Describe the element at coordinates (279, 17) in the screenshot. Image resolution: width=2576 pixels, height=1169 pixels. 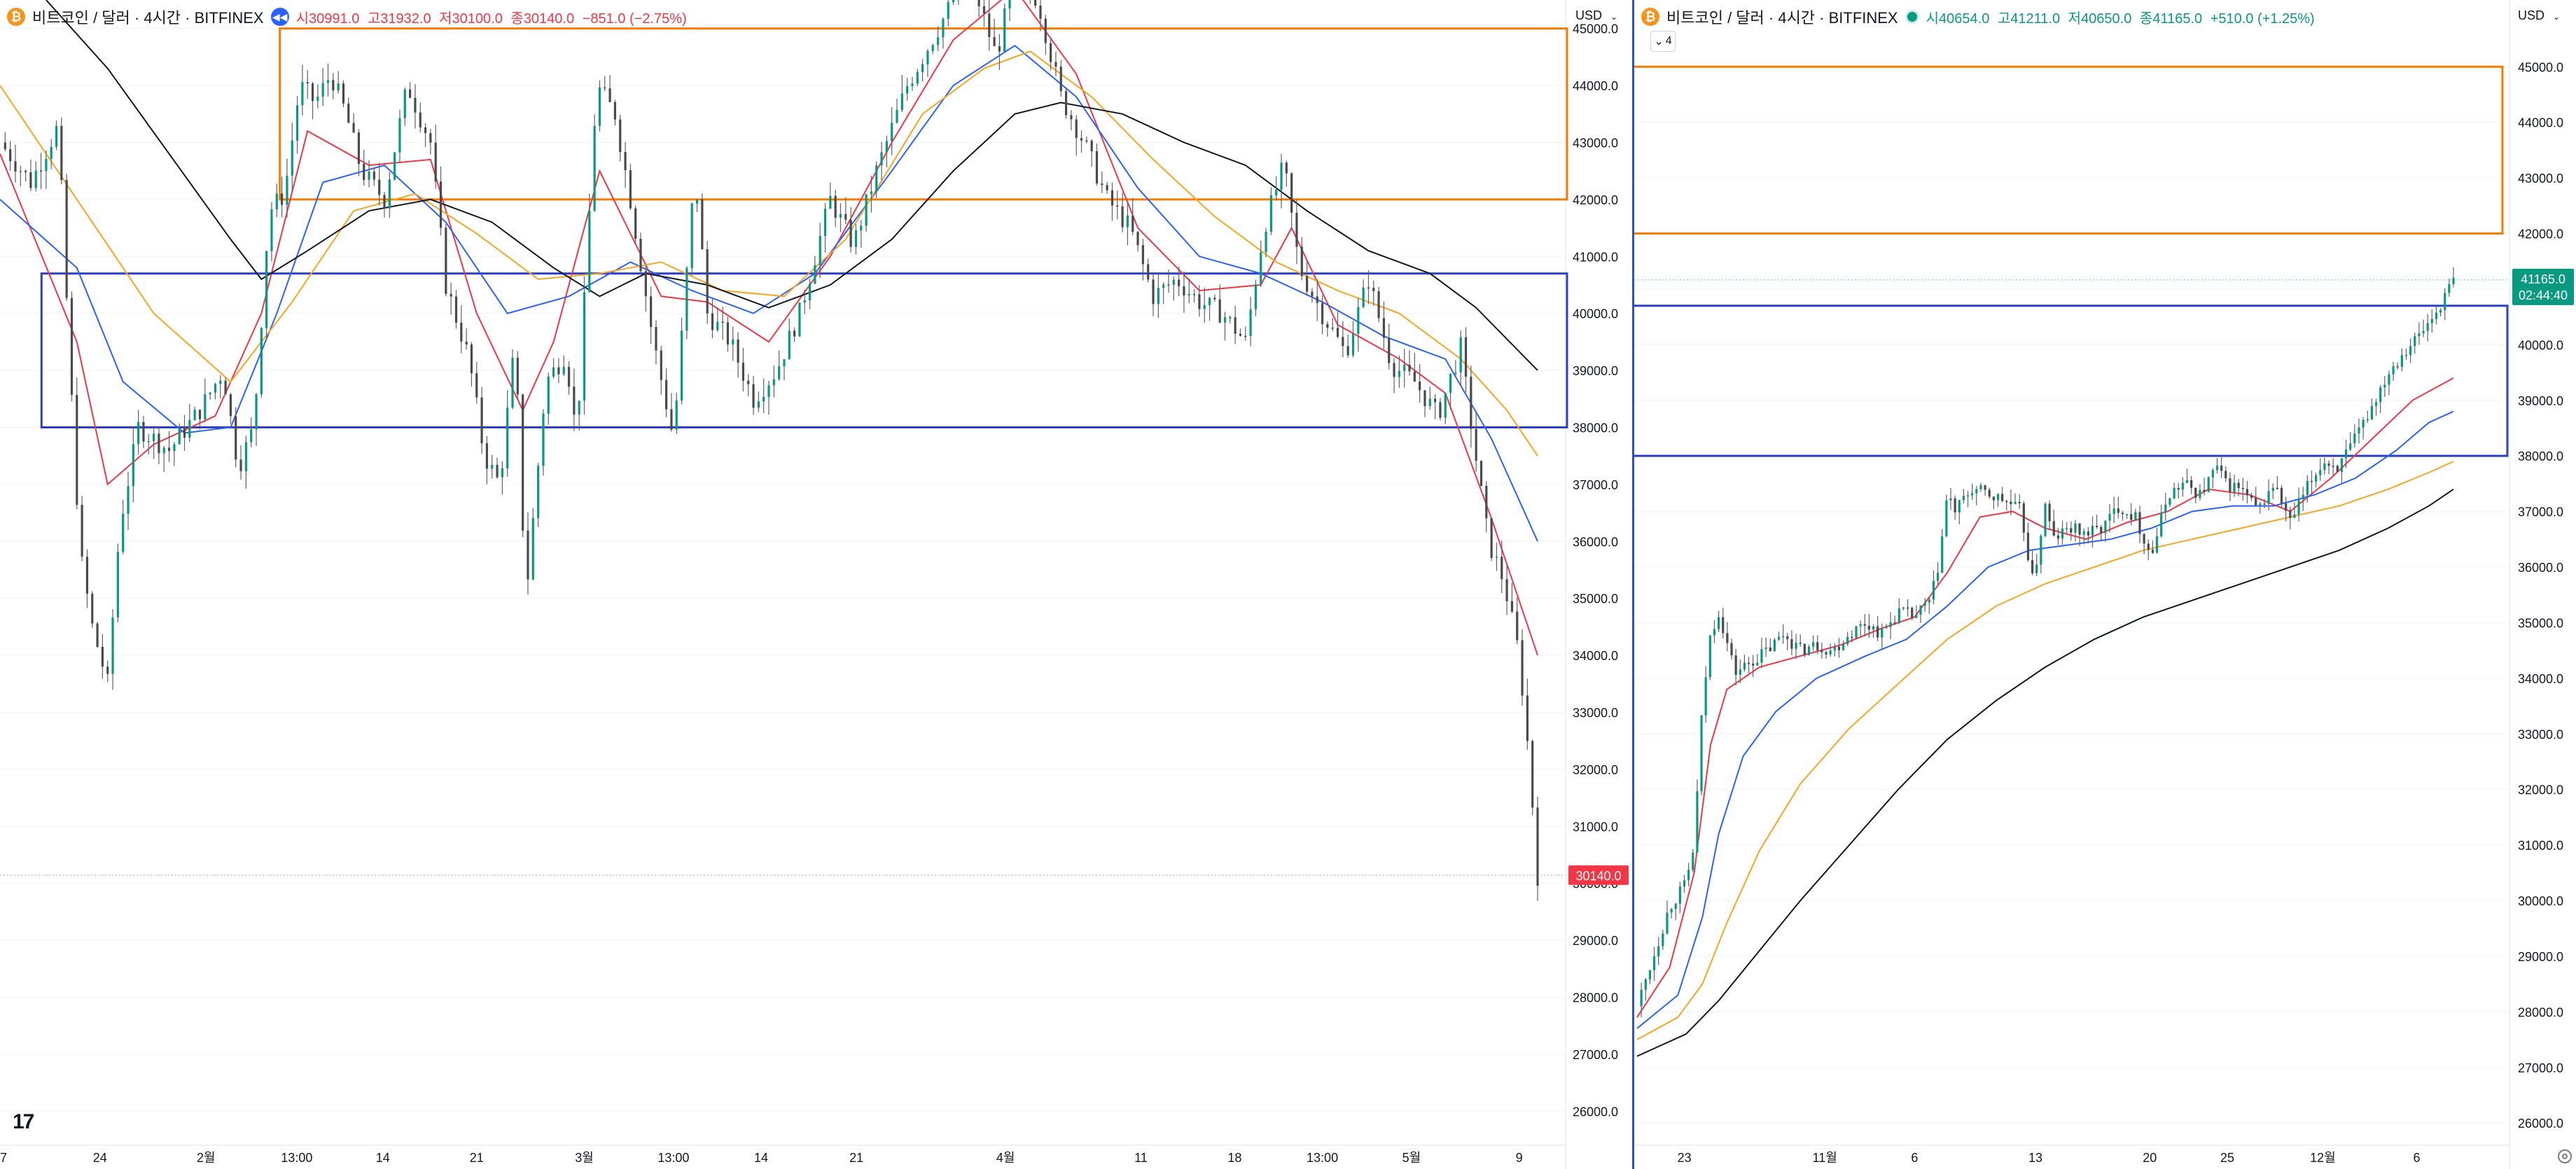
I see `replay-icon: ◀◀` at that location.